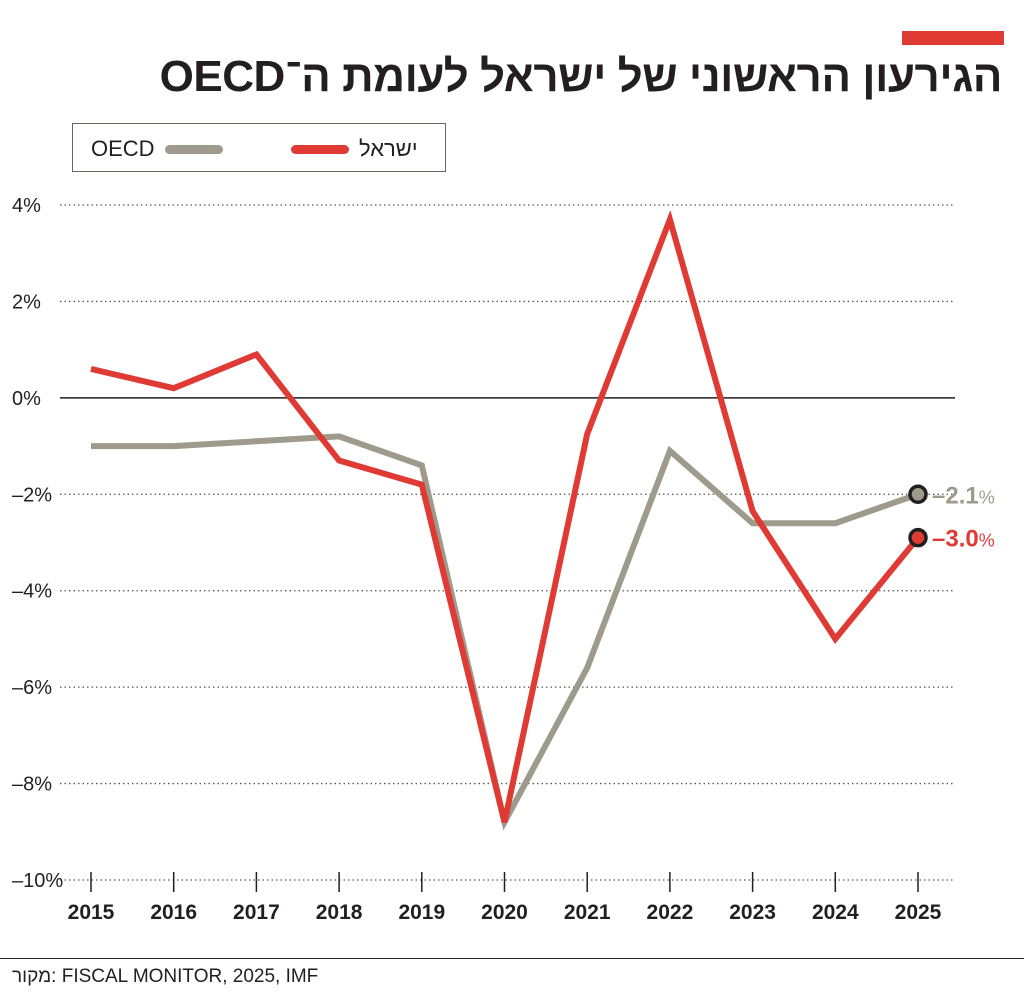  Describe the element at coordinates (26, 399) in the screenshot. I see `y-tick-label: 0%` at that location.